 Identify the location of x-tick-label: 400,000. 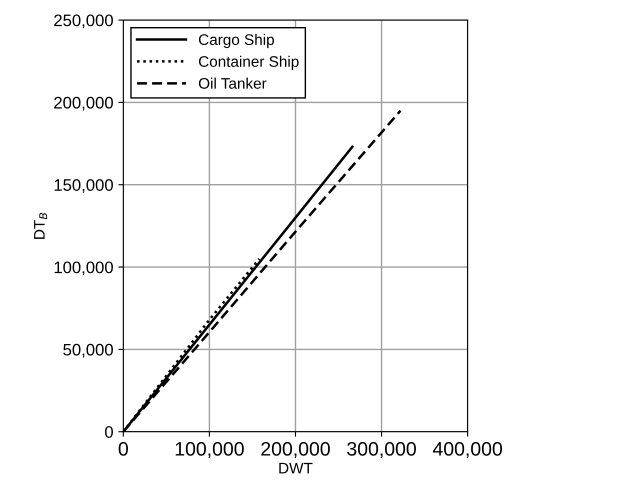
(467, 450).